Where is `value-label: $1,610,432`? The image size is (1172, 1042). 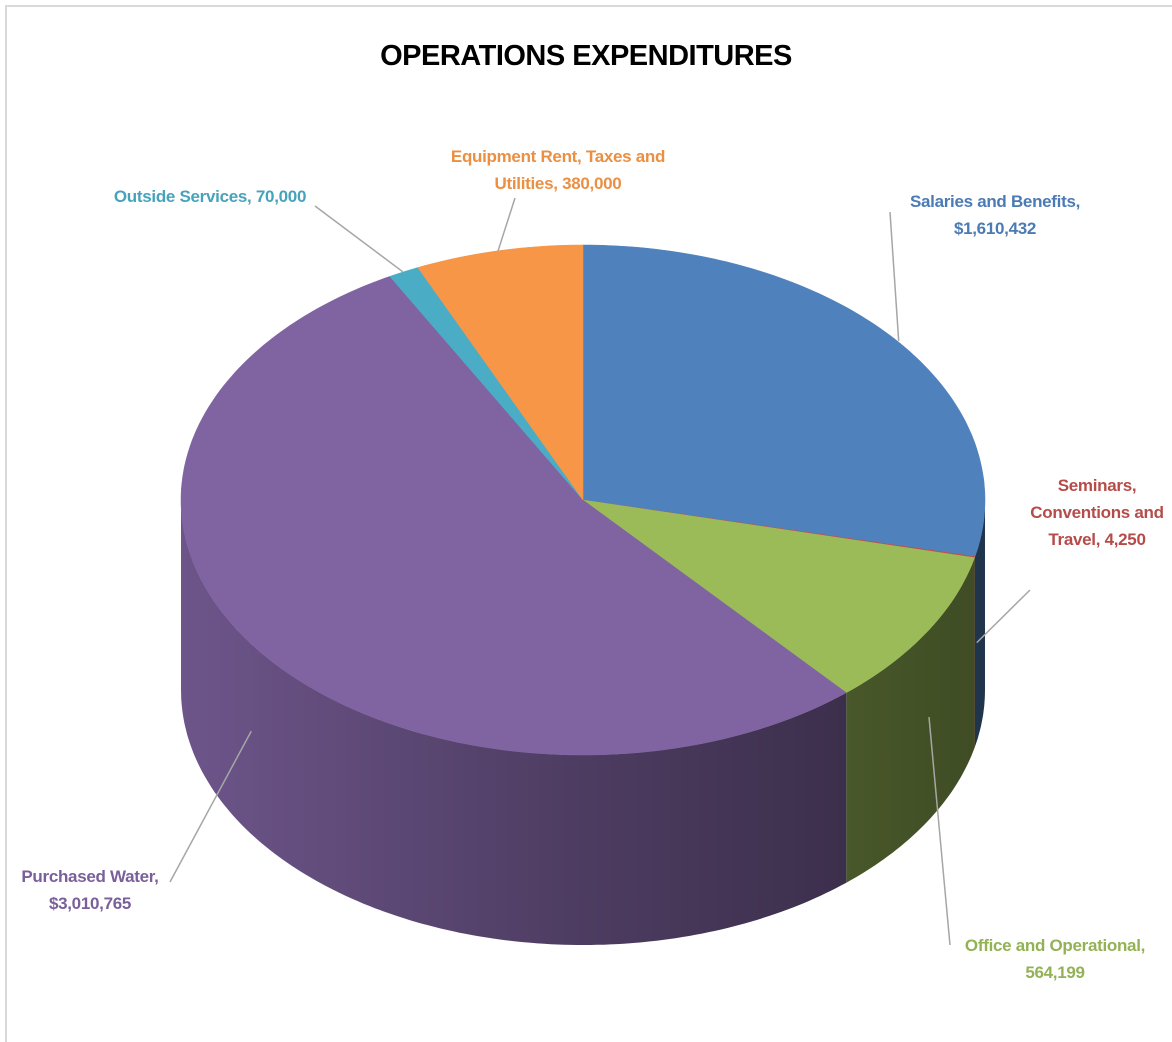 value-label: $1,610,432 is located at coordinates (995, 228).